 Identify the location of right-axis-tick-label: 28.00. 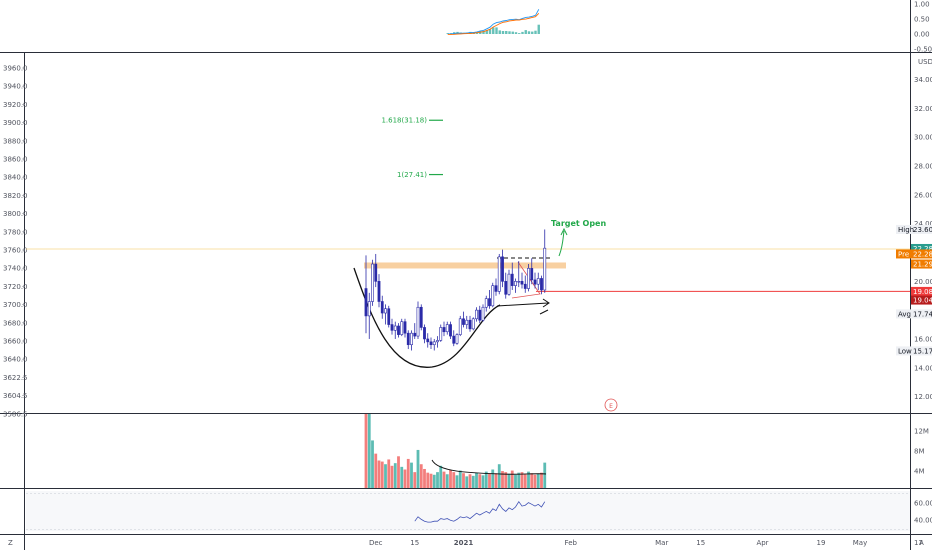
(923, 167).